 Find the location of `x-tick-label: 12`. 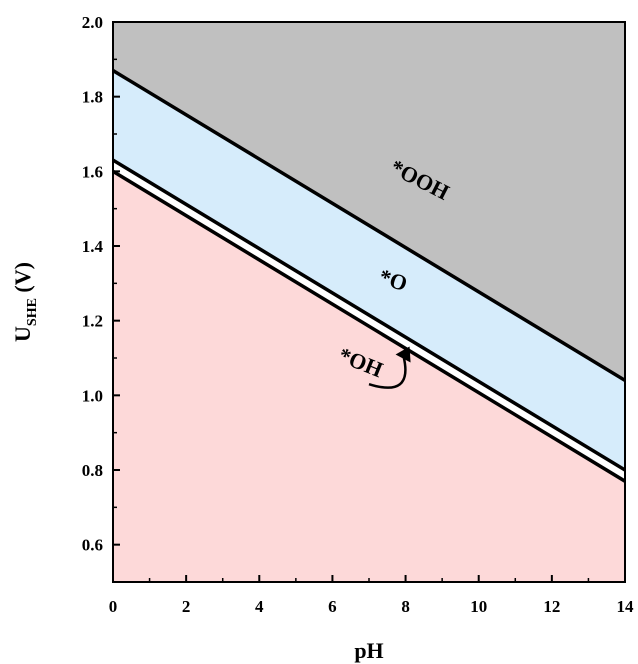

x-tick-label: 12 is located at coordinates (551, 606).